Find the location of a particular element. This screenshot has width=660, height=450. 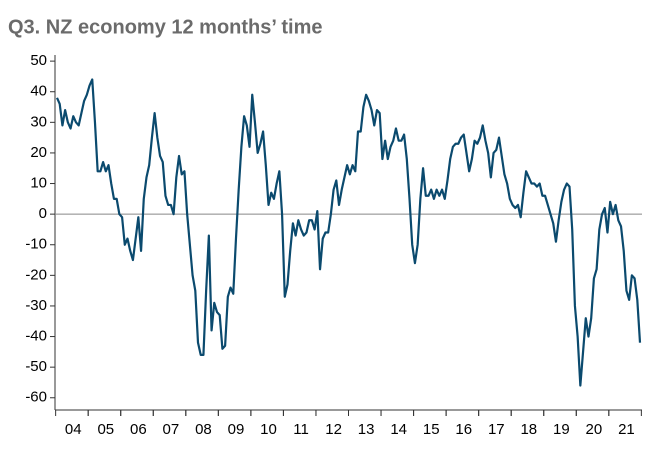

x-tick-label: 19 is located at coordinates (561, 429).